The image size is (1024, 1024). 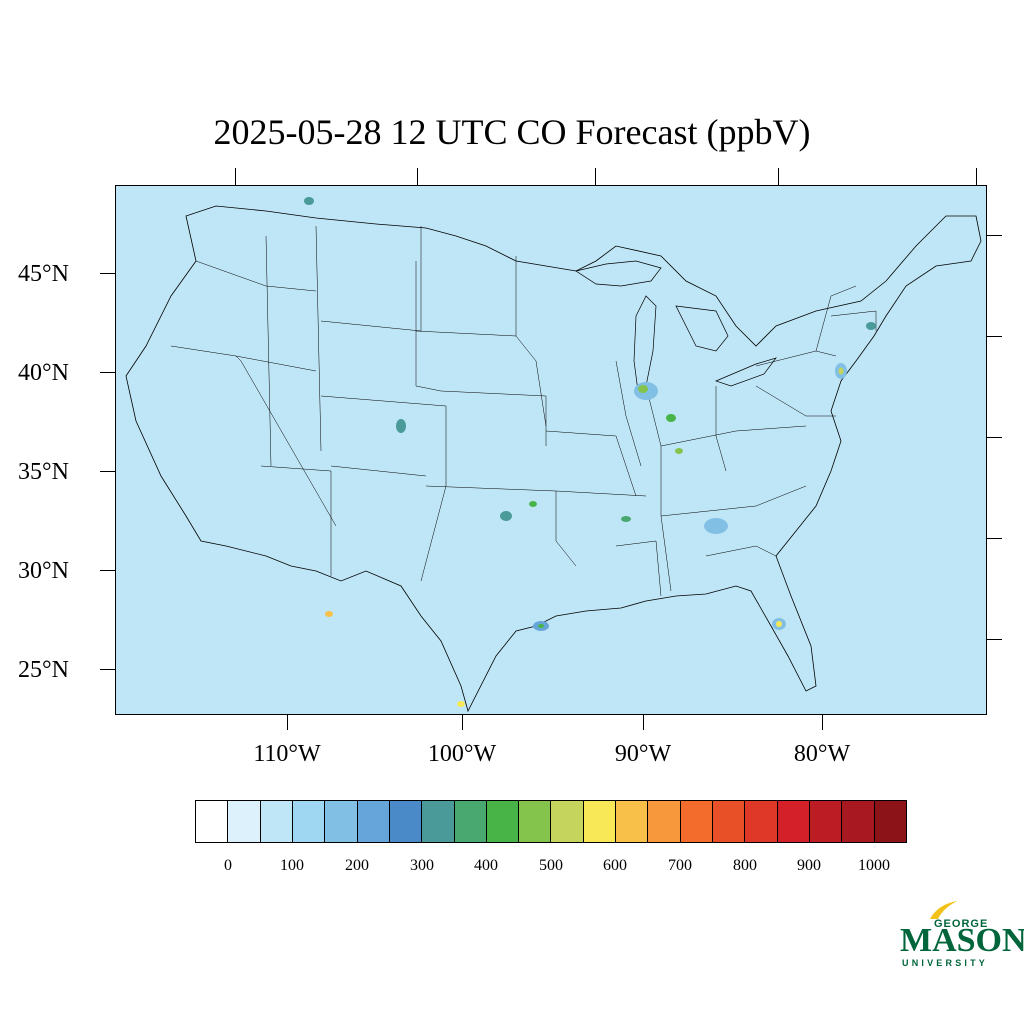 I want to click on colorbar-label: 400, so click(x=486, y=865).